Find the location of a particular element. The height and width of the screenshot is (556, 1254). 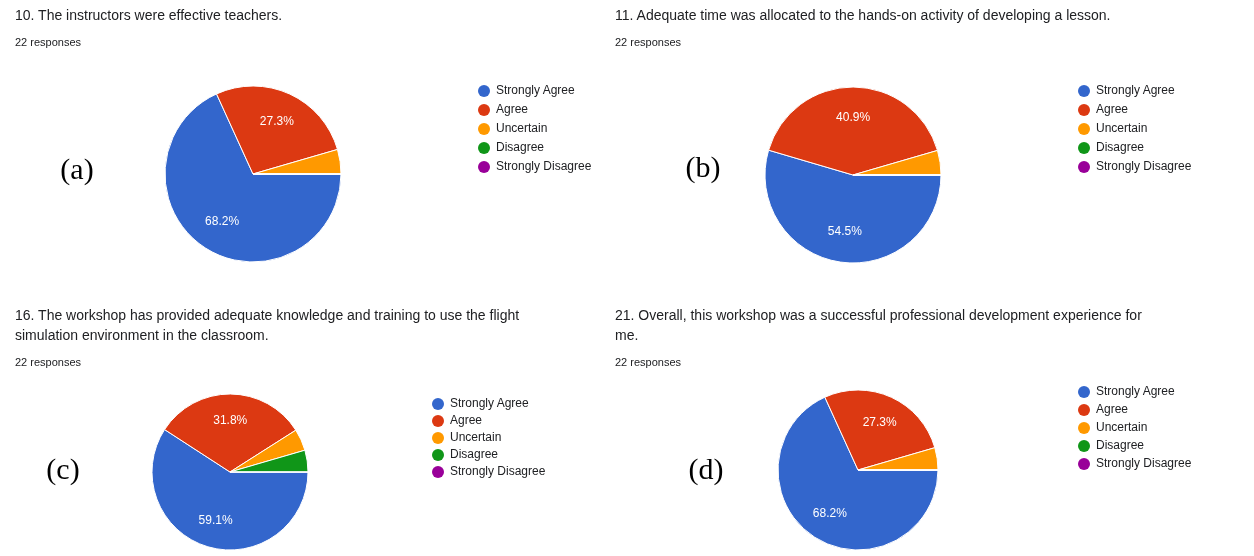

data-label: 40.9% is located at coordinates (853, 116).